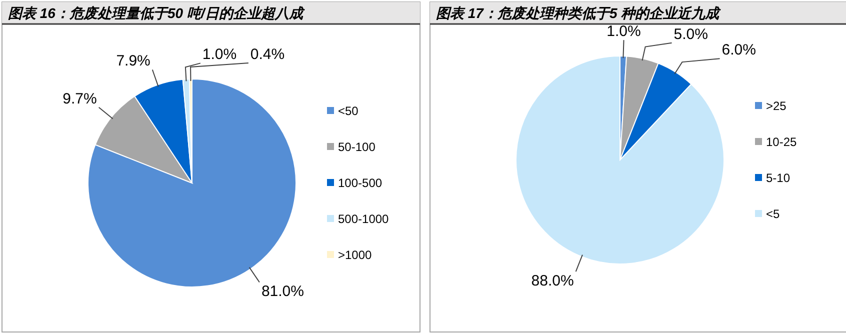  What do you see at coordinates (355, 255) in the screenshot?
I see `legend-label: >1000` at bounding box center [355, 255].